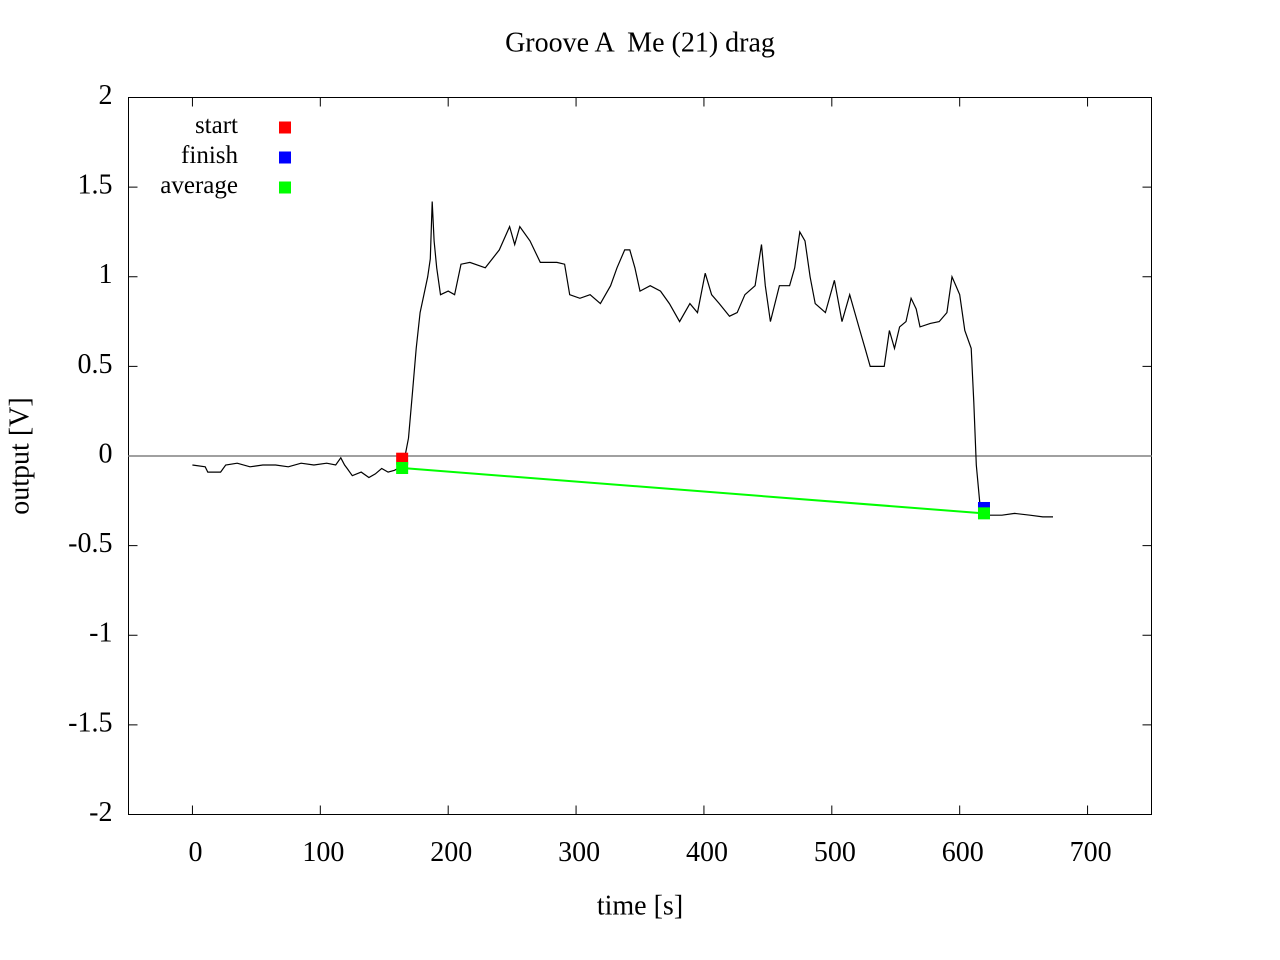 This screenshot has height=960, width=1280. What do you see at coordinates (451, 852) in the screenshot?
I see `x-tick-label: 200` at bounding box center [451, 852].